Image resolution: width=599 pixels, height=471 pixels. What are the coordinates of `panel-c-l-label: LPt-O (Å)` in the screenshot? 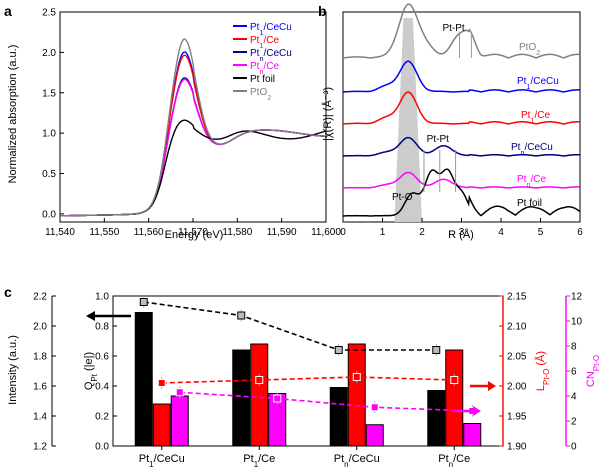 It's located at (542, 371).